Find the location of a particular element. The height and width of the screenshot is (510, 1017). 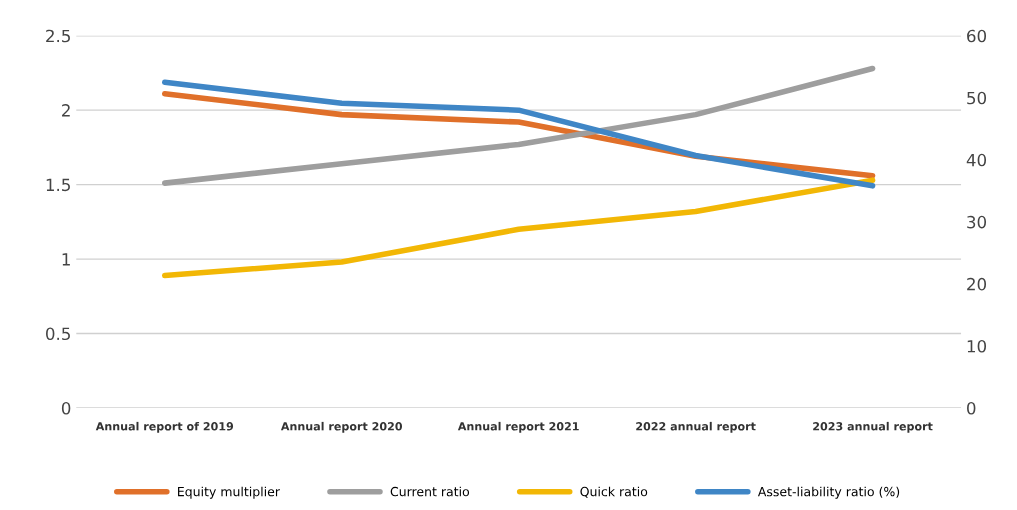

legend-label: Current ratio is located at coordinates (430, 491).